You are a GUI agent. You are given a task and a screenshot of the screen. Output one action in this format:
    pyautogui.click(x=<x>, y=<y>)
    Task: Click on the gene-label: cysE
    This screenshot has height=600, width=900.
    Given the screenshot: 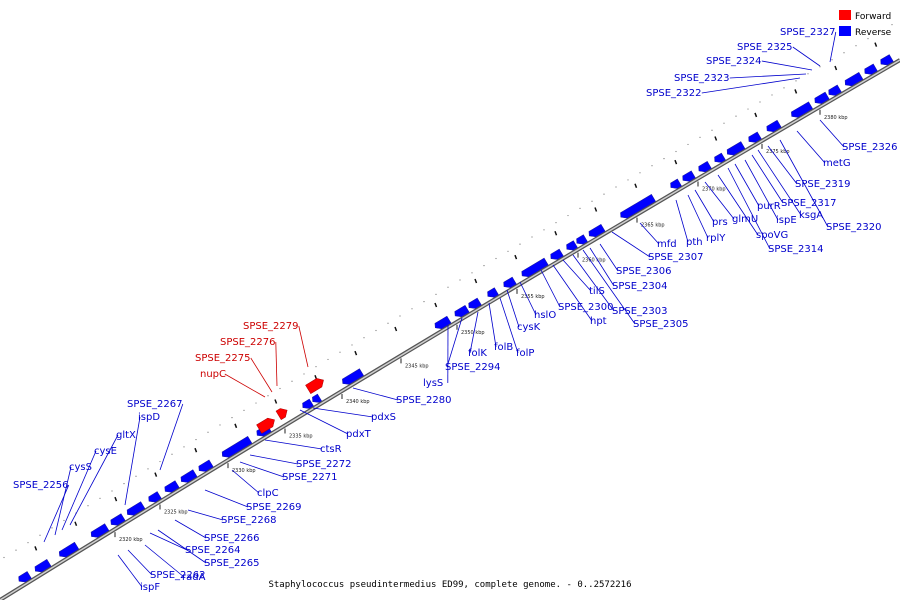 What is the action you would take?
    pyautogui.click(x=105, y=451)
    